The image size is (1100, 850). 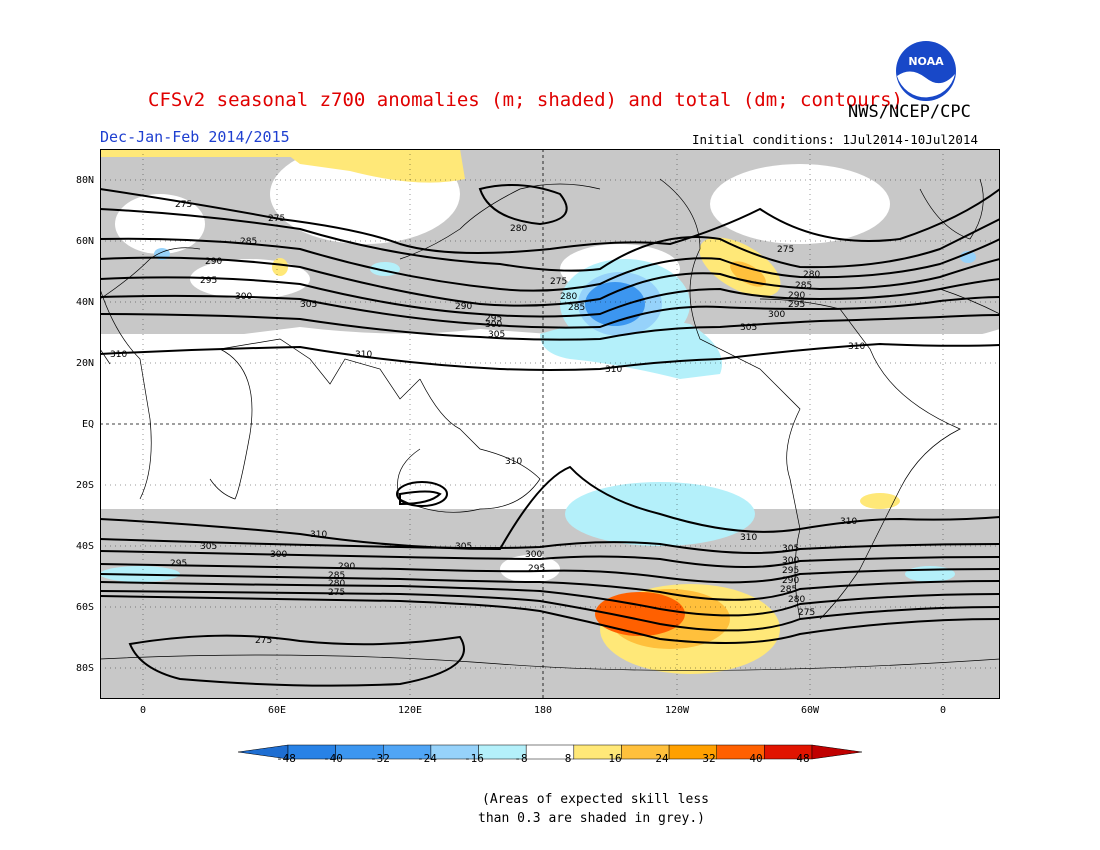 What do you see at coordinates (280, 267) in the screenshot?
I see `positive-anomaly-europe` at bounding box center [280, 267].